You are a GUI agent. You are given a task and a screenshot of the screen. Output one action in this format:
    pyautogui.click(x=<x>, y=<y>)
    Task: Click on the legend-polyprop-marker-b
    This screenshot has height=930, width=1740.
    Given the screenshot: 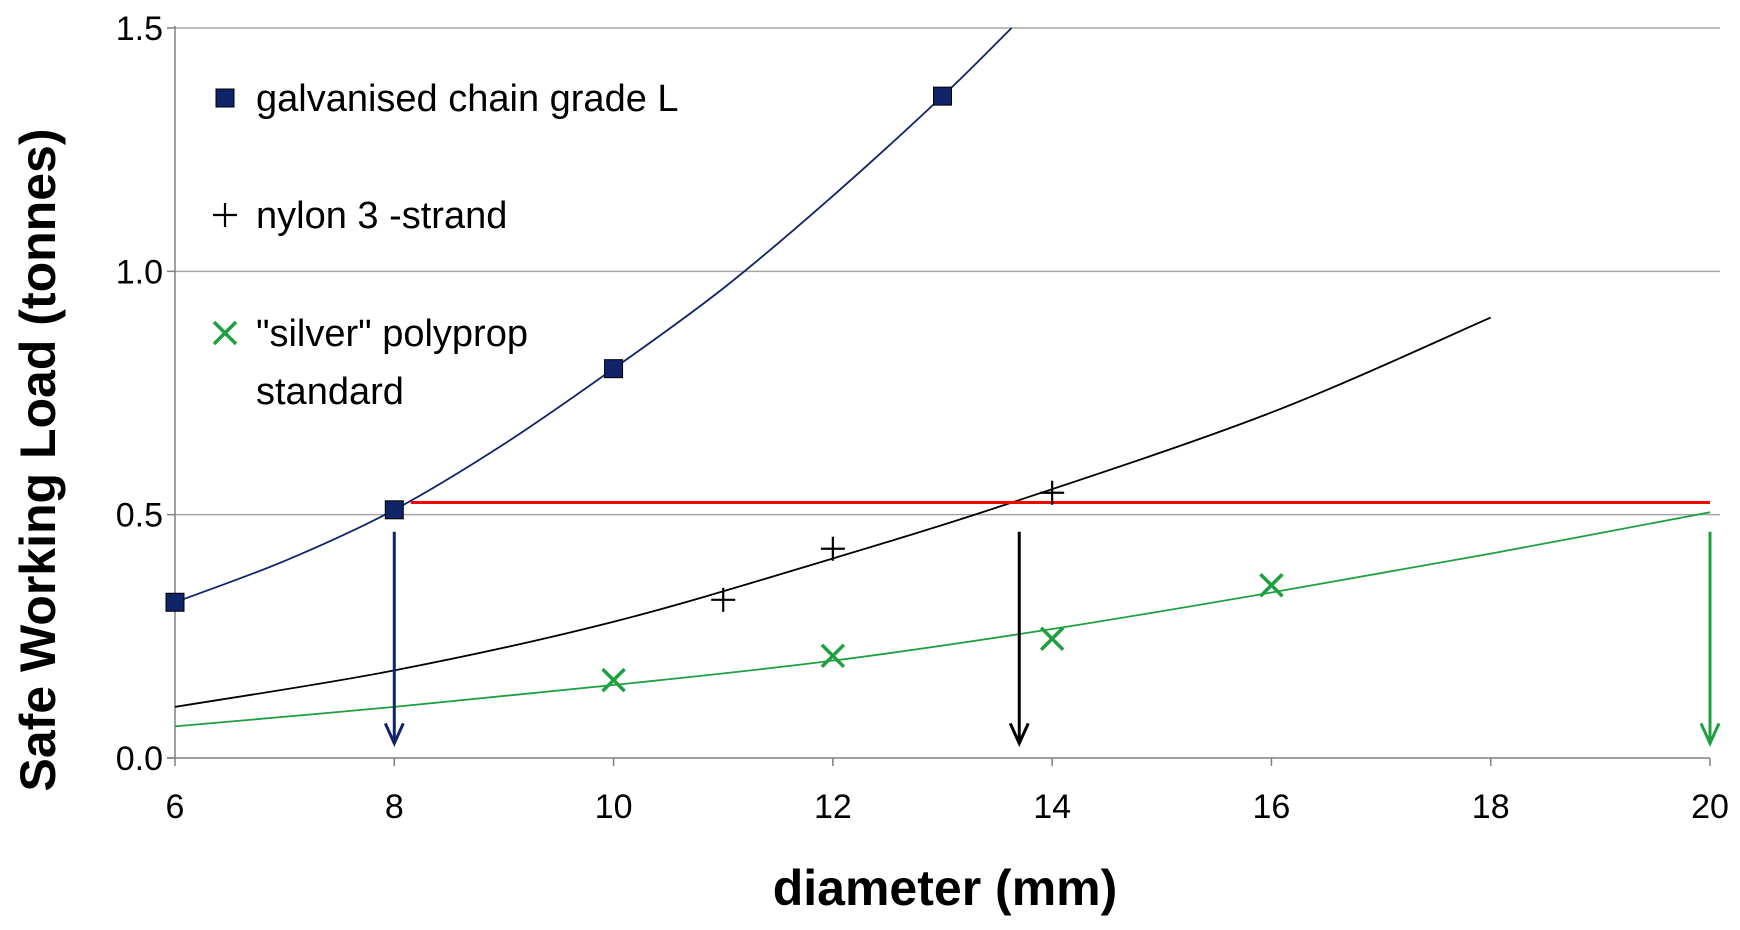 What is the action you would take?
    pyautogui.click(x=225, y=333)
    